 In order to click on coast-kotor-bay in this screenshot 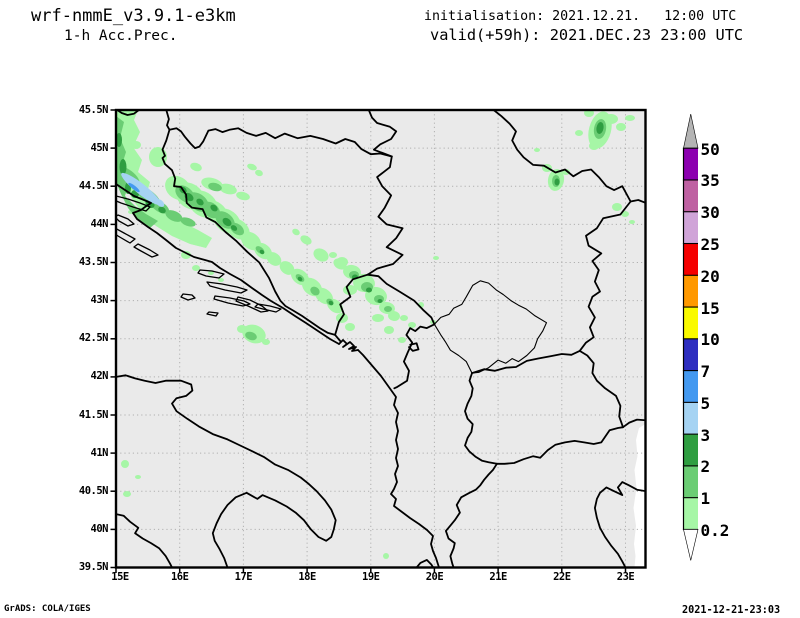, I will do `click(348, 345)`.